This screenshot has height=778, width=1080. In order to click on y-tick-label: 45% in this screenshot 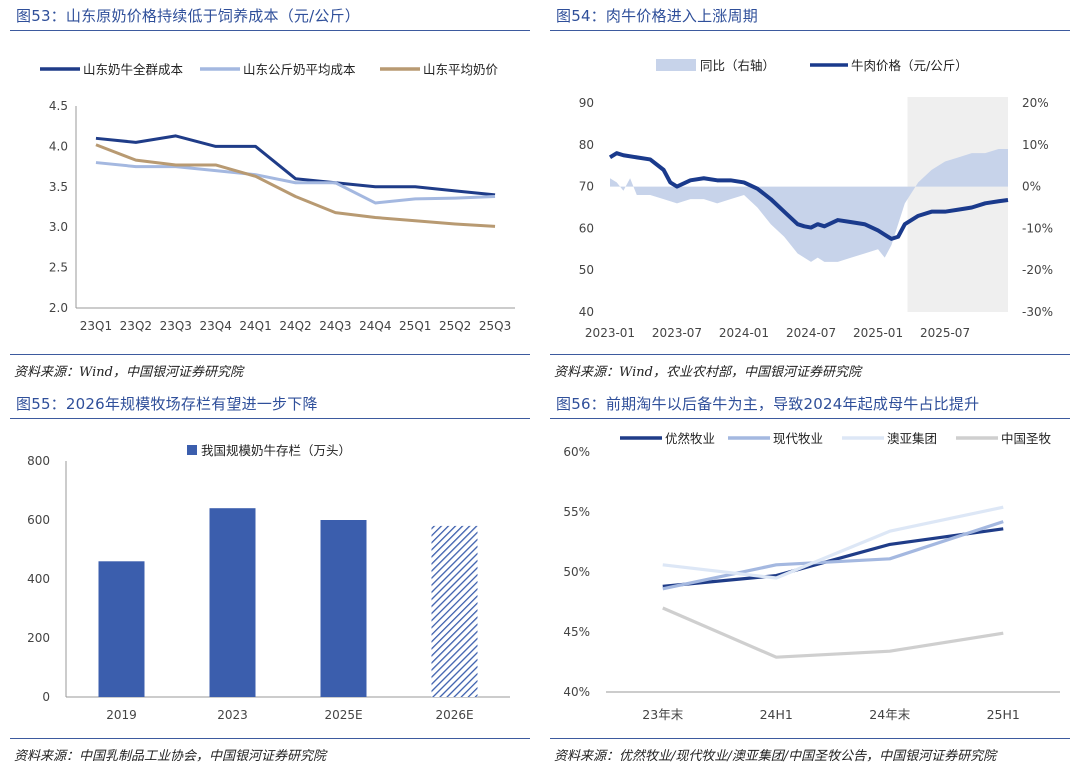, I will do `click(576, 632)`.